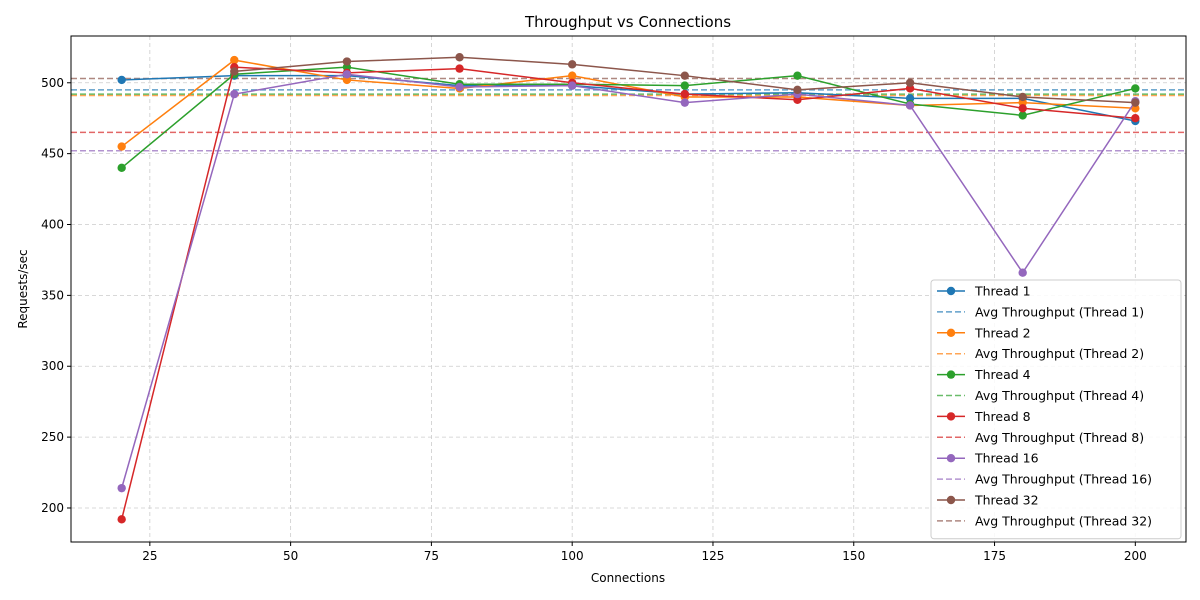  Describe the element at coordinates (853, 556) in the screenshot. I see `x-tick-label: 150` at that location.